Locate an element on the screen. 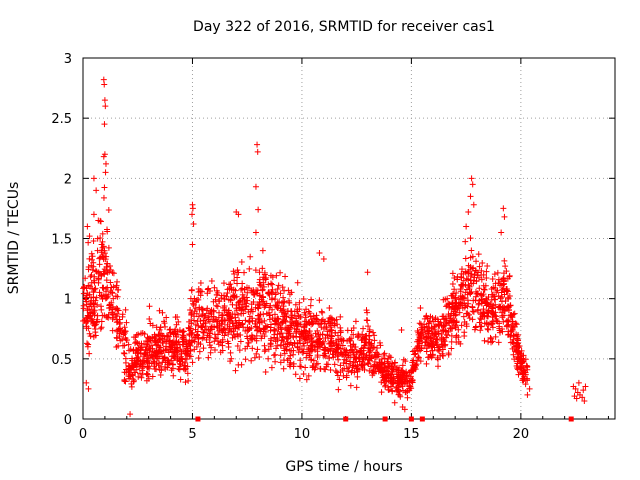 Image resolution: width=640 pixels, height=480 pixels. y-axis-label: SRMTID / TECUs is located at coordinates (14, 238).